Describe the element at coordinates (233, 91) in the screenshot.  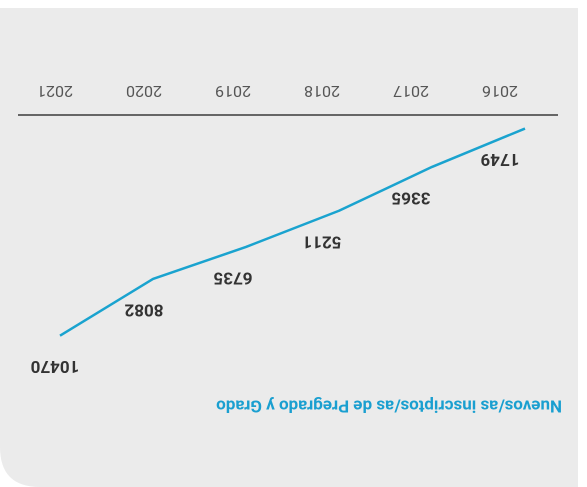
I see `x-tick-label: 2019` at that location.